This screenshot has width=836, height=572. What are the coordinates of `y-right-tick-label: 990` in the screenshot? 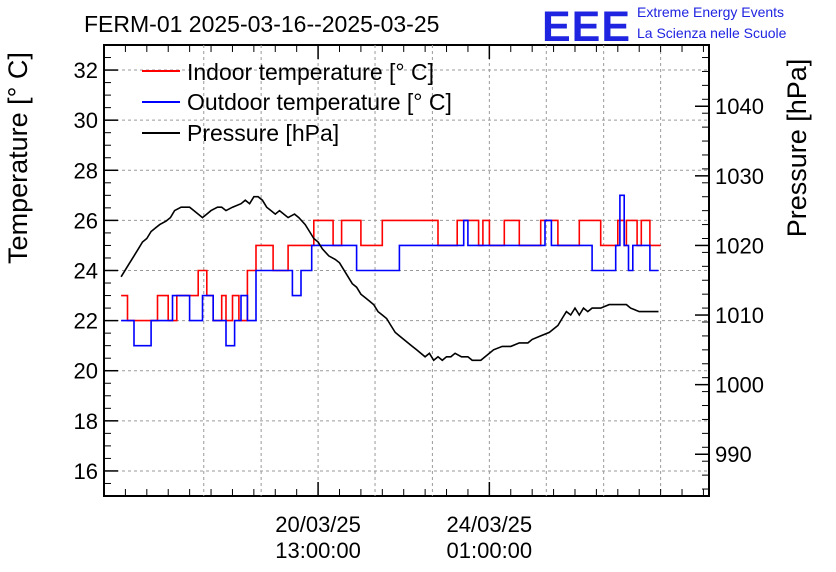 It's located at (733, 454).